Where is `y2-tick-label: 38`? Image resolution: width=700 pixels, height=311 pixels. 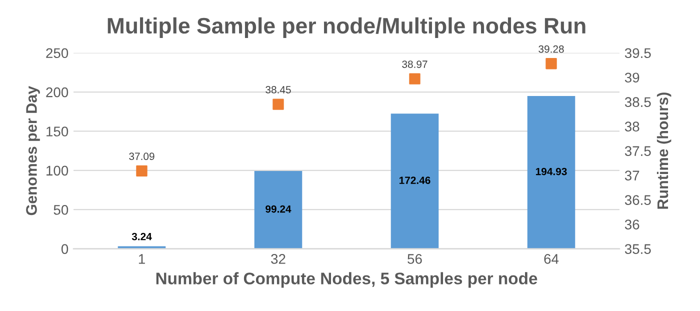
y2-tick-label: 38 is located at coordinates (632, 127).